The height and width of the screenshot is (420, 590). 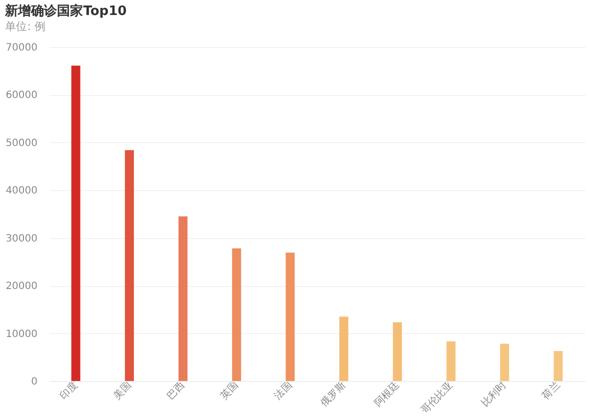 I want to click on x-tick-label: 比利时, so click(x=494, y=394).